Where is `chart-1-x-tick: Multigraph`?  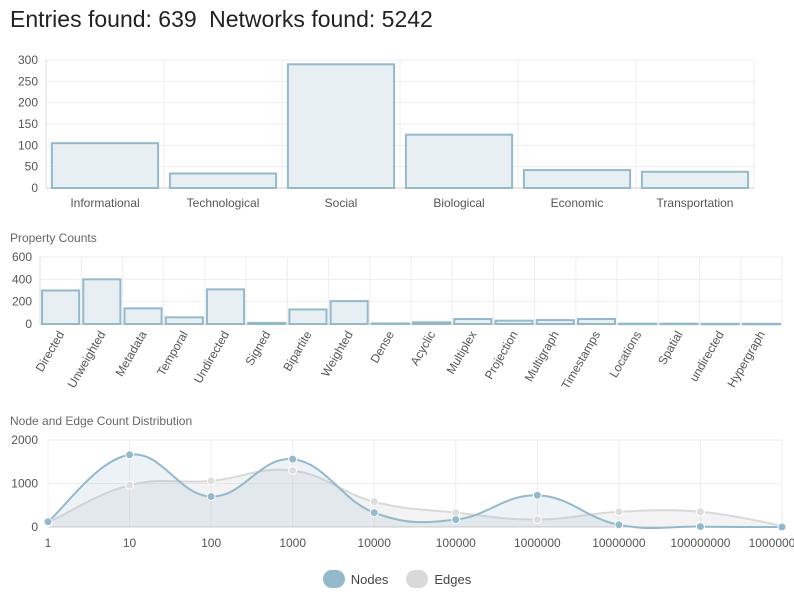
chart-1-x-tick: Multigraph is located at coordinates (542, 357).